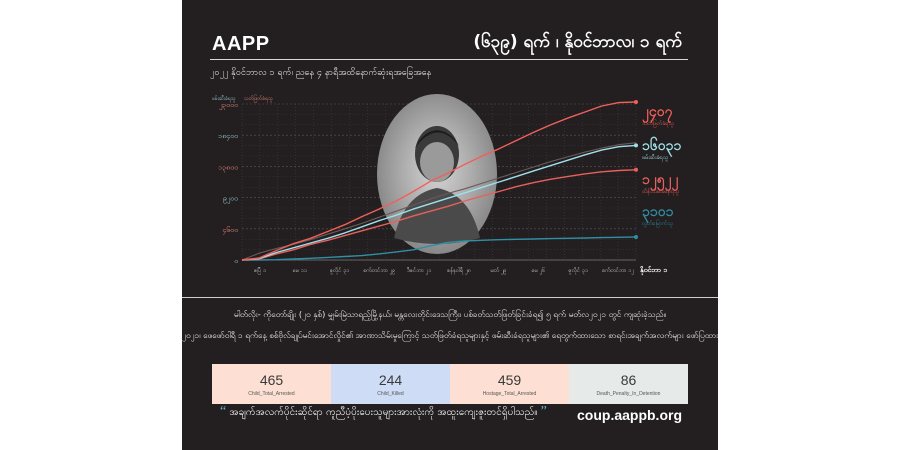 The height and width of the screenshot is (450, 900). What do you see at coordinates (230, 230) in the screenshot?
I see `y-tick-label: ၄၆၀၀` at bounding box center [230, 230].